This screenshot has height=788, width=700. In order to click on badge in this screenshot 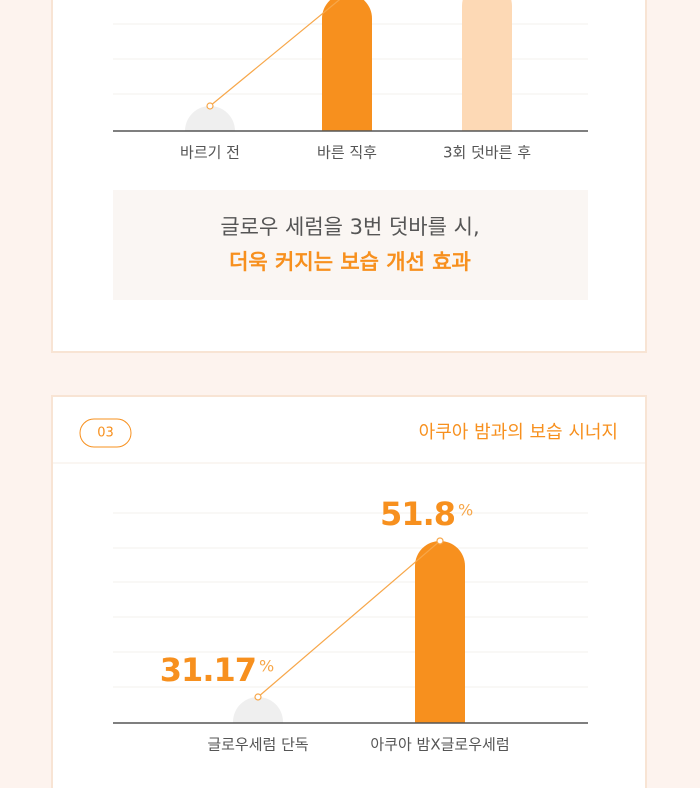, I will do `click(105, 433)`.